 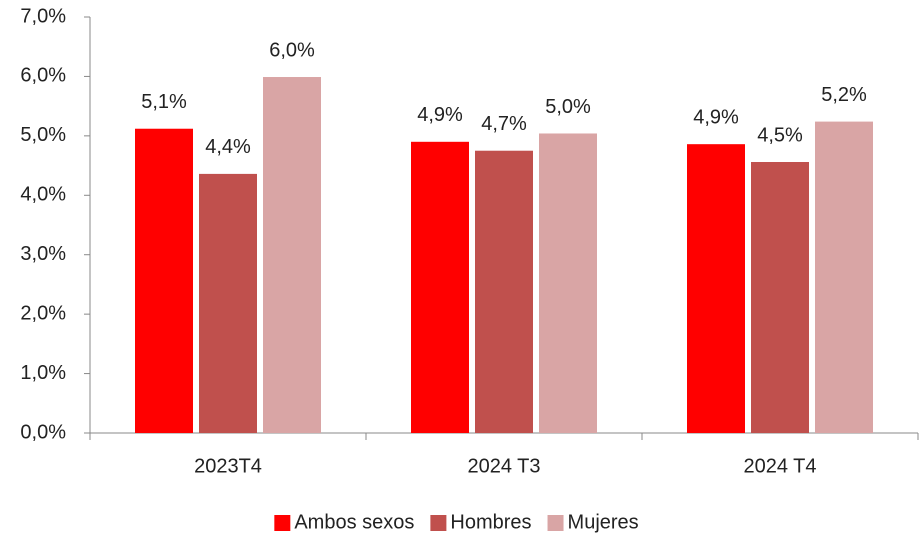 I want to click on value-label: 4,7%, so click(x=504, y=124).